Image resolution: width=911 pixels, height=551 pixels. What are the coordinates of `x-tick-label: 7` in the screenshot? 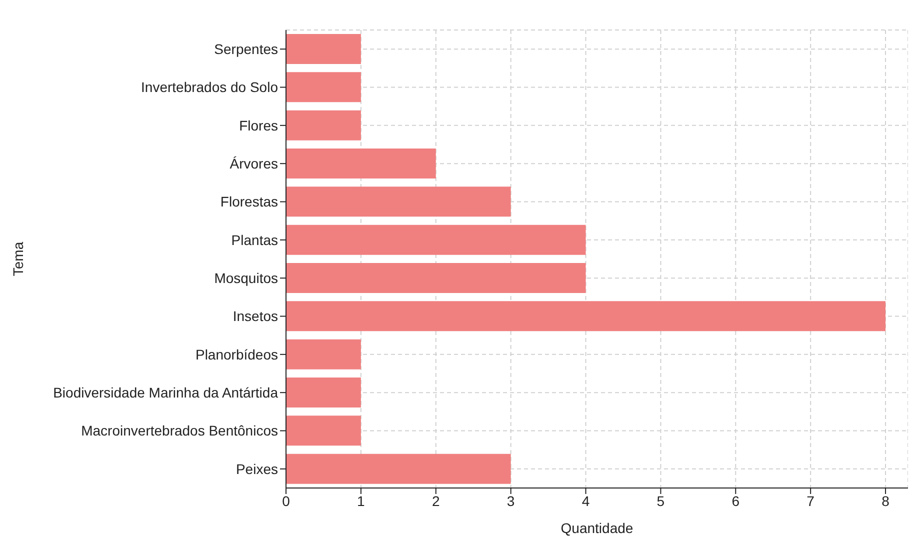 It's located at (810, 500).